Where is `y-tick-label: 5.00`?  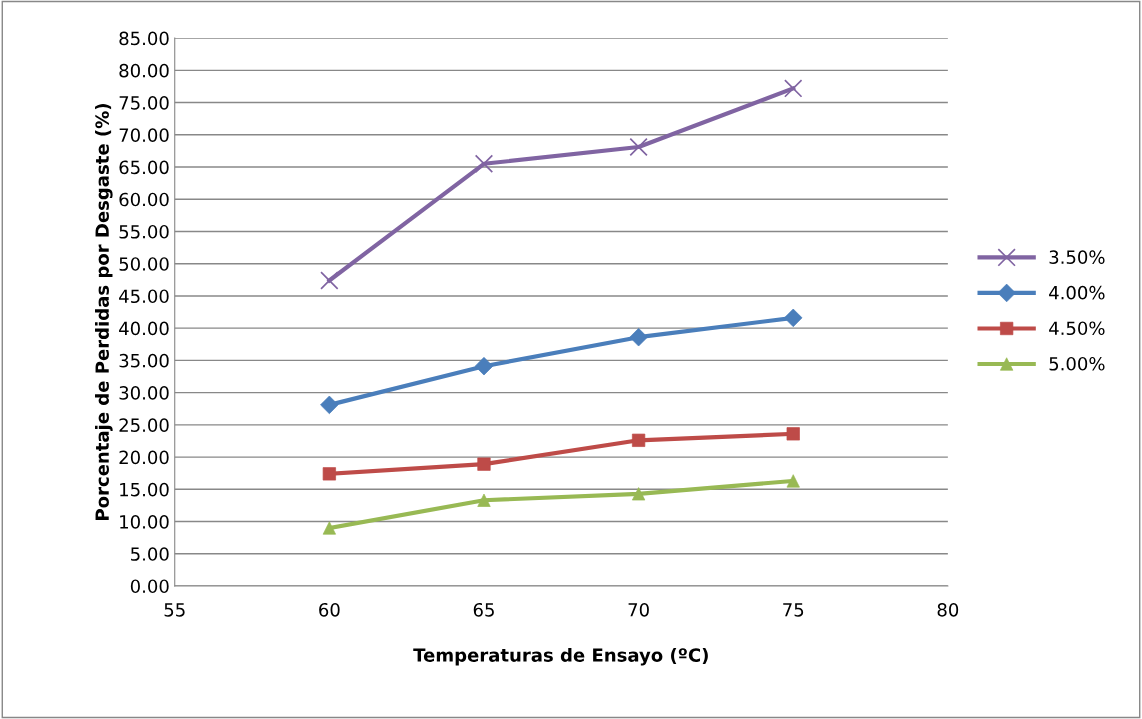
y-tick-label: 5.00 is located at coordinates (150, 554).